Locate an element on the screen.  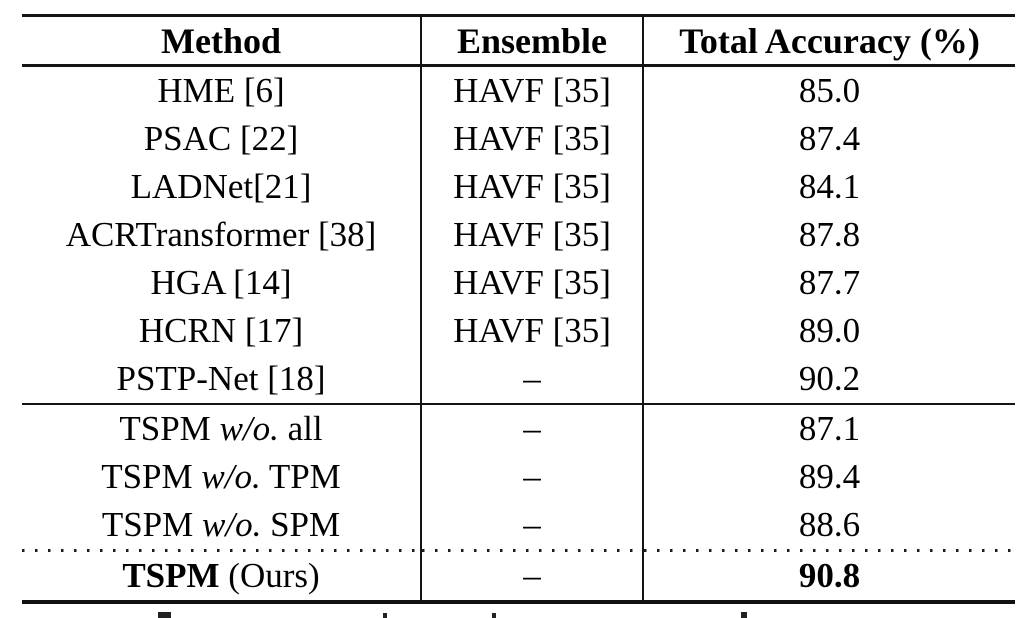
method-text: HCRN [17] is located at coordinates (221, 330).